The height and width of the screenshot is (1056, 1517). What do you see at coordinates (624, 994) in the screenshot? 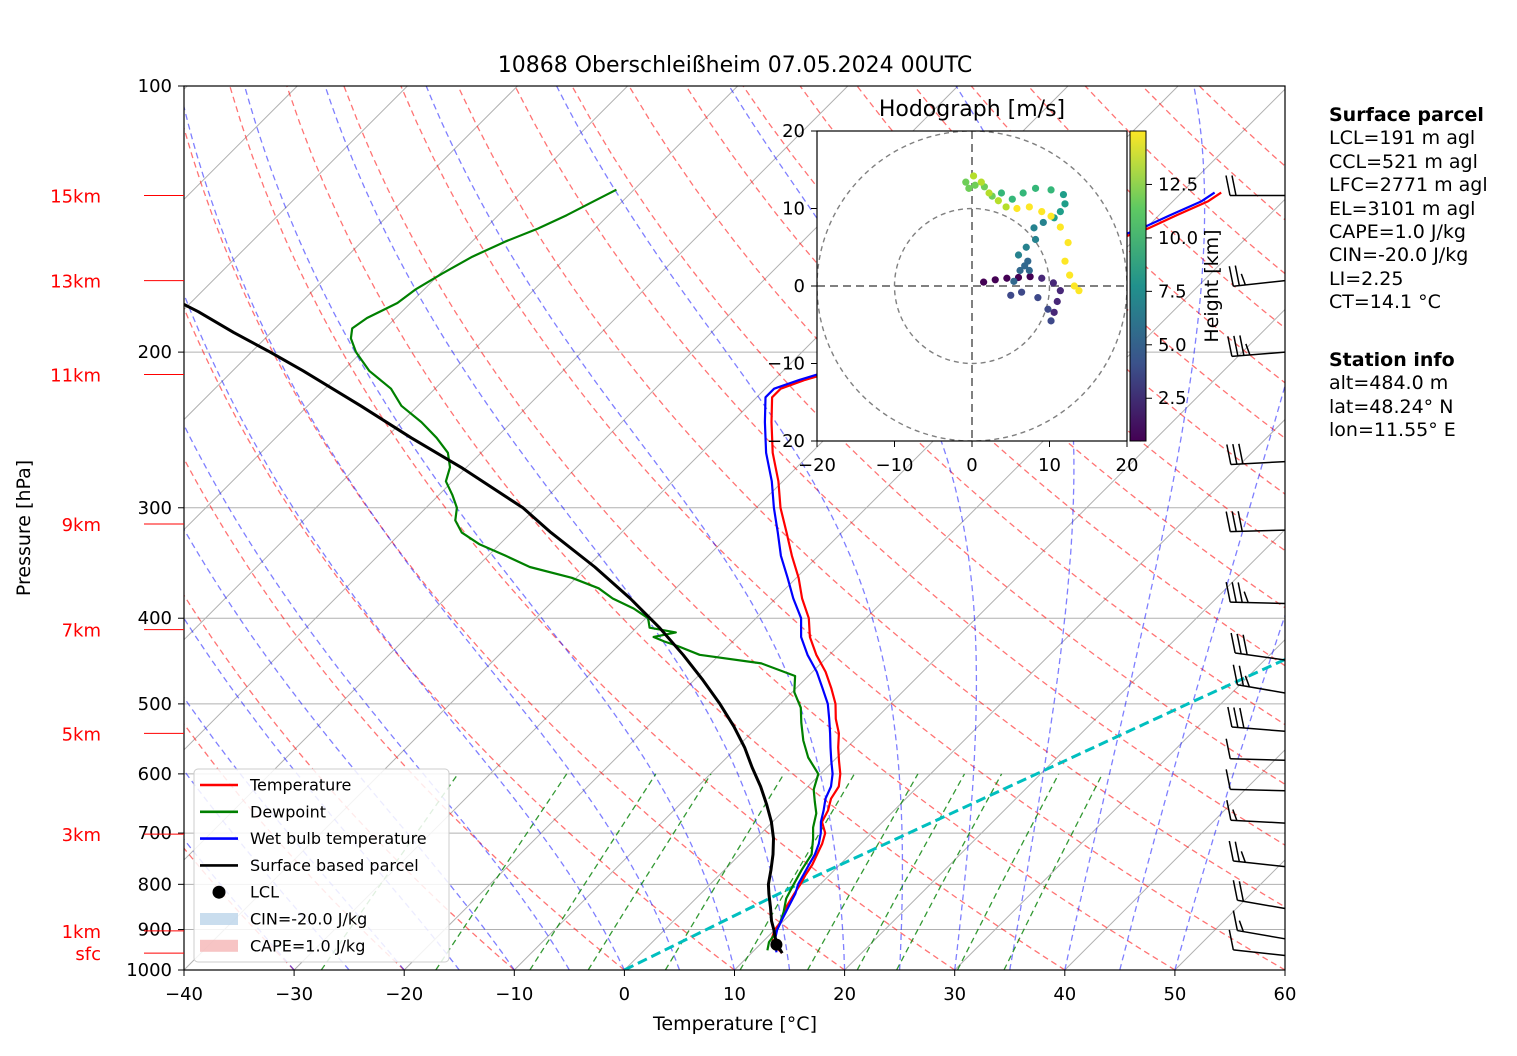
I see `x-tick-label: 0` at bounding box center [624, 994].